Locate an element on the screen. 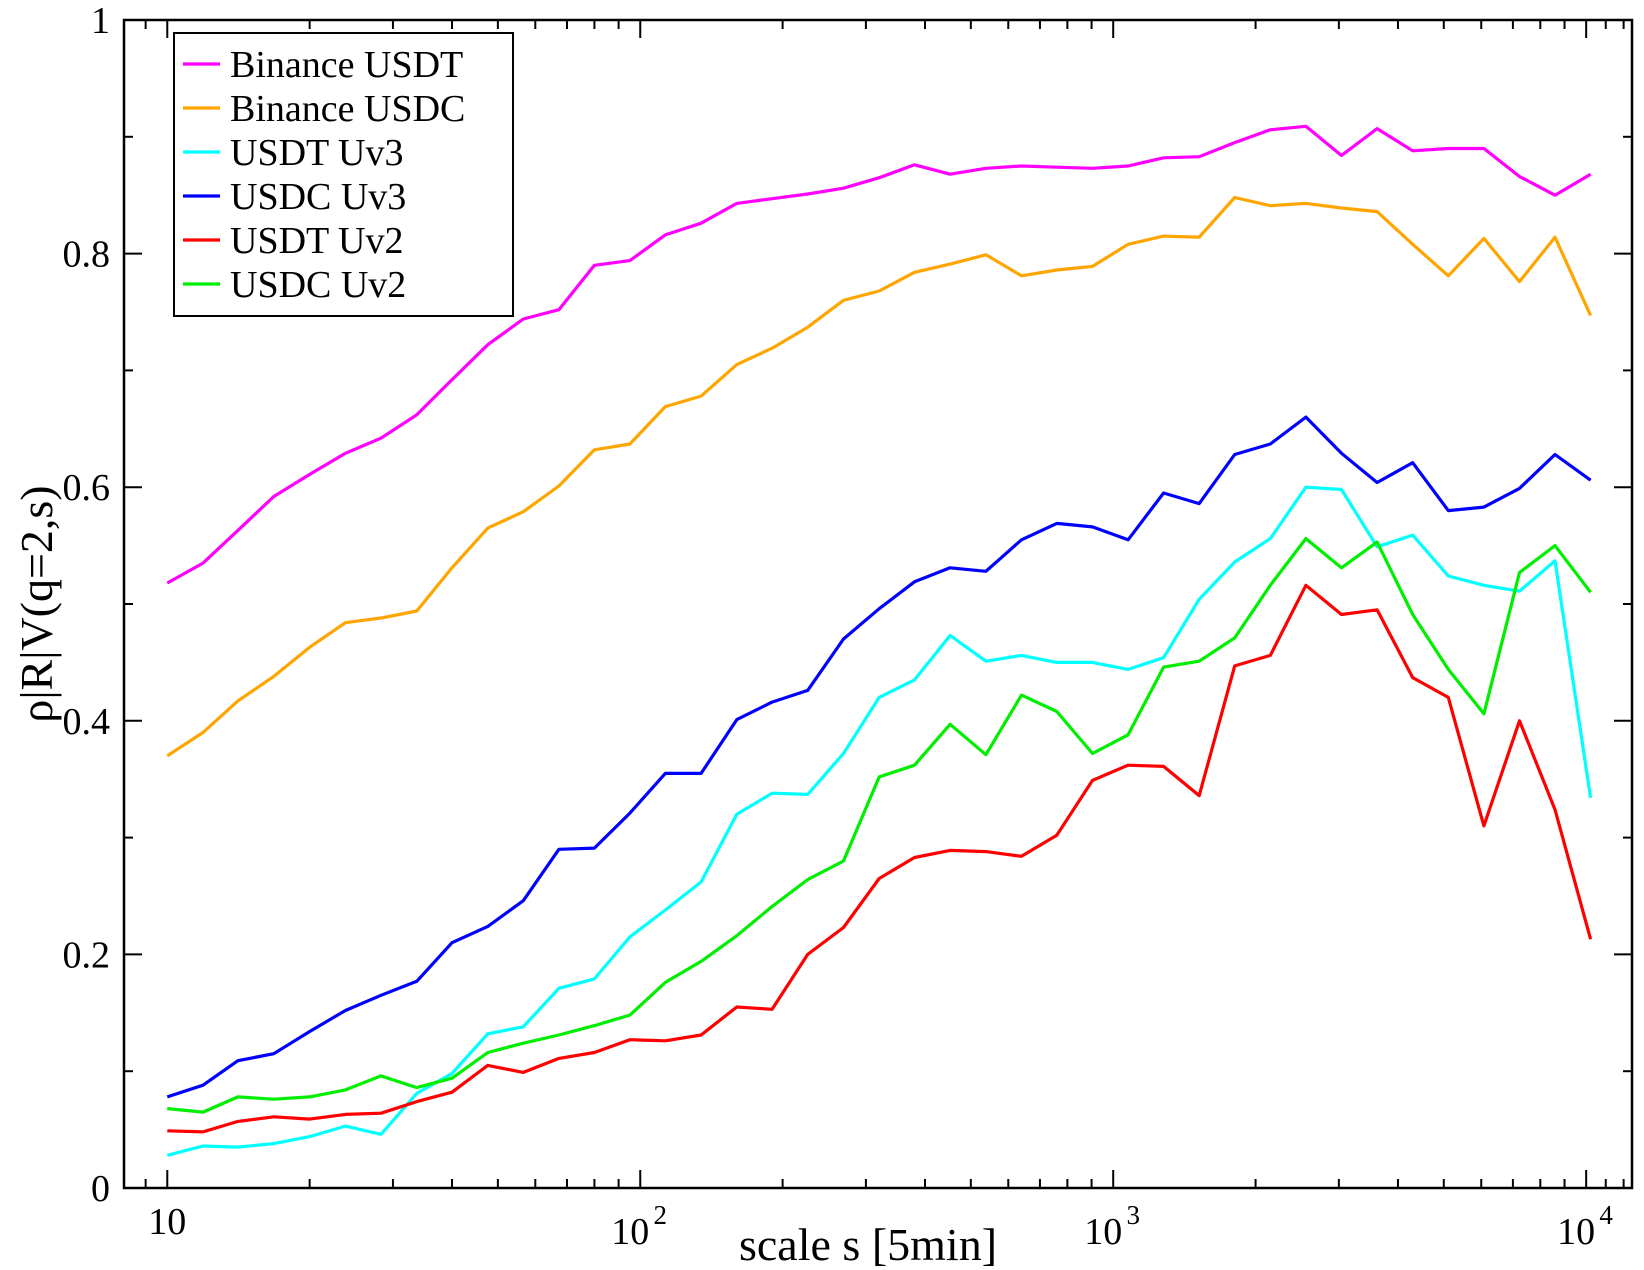  y-tick-label: 0 is located at coordinates (100, 1189).